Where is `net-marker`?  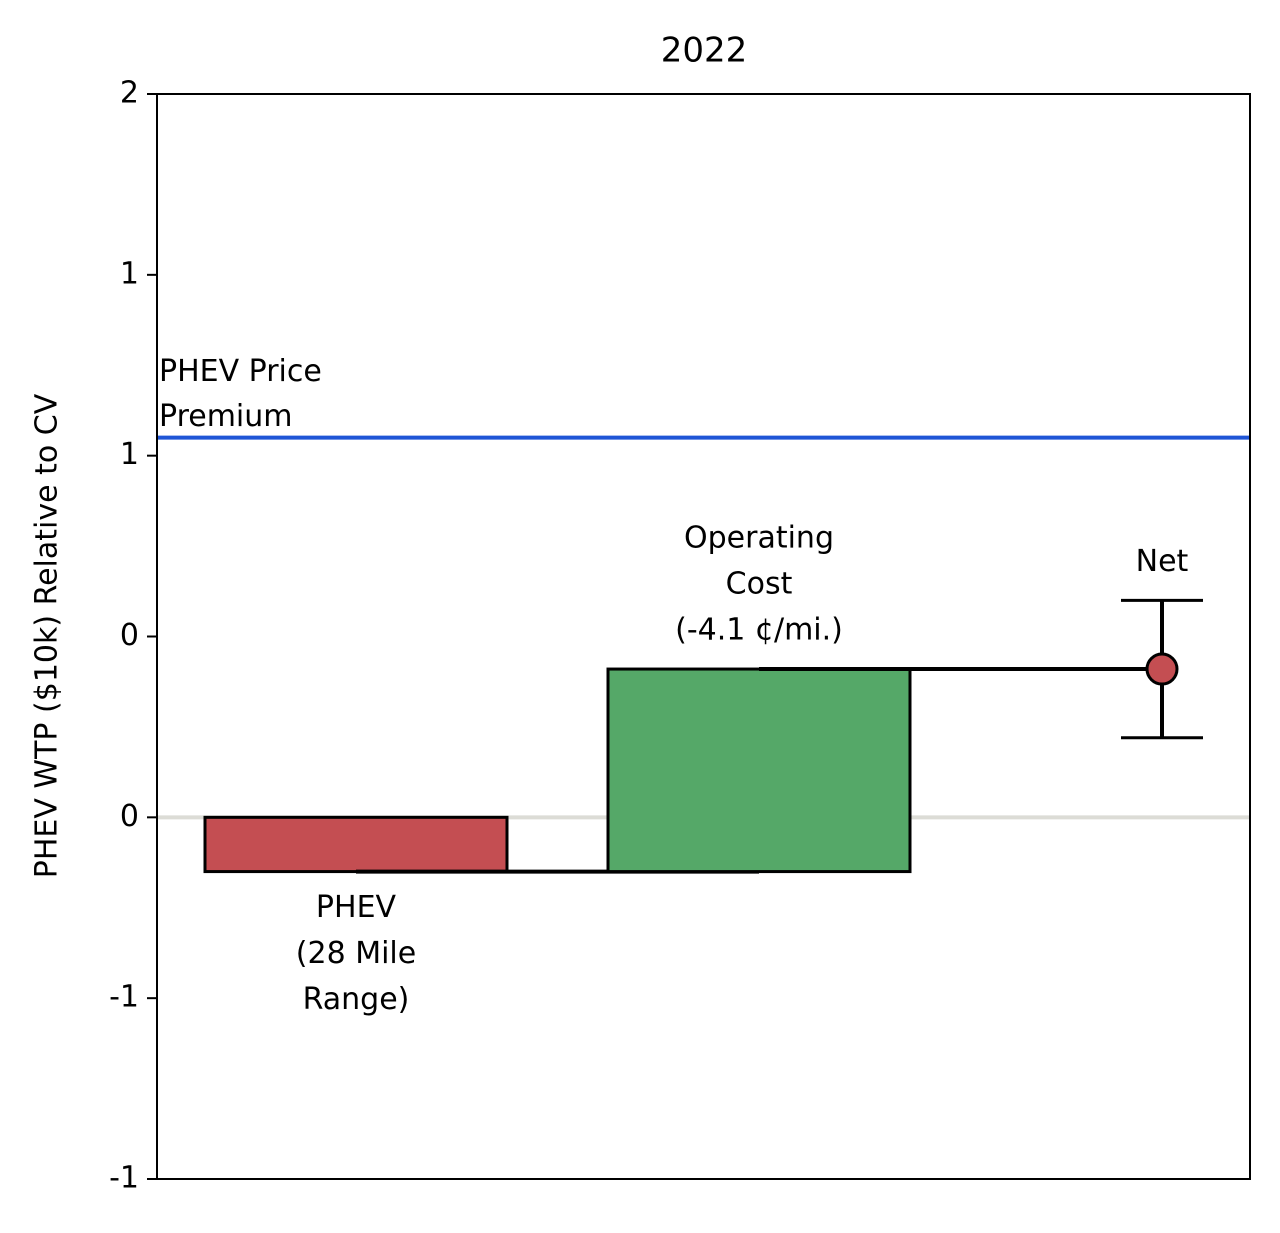 net-marker is located at coordinates (1162, 669).